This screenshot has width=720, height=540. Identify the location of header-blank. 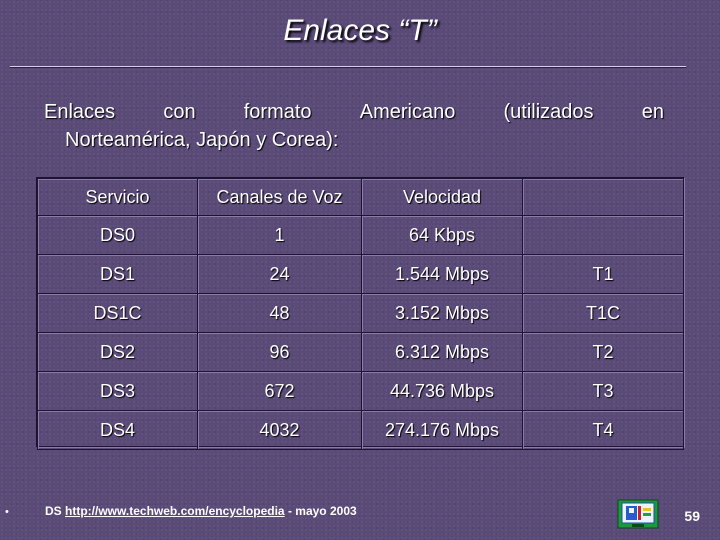
(603, 197).